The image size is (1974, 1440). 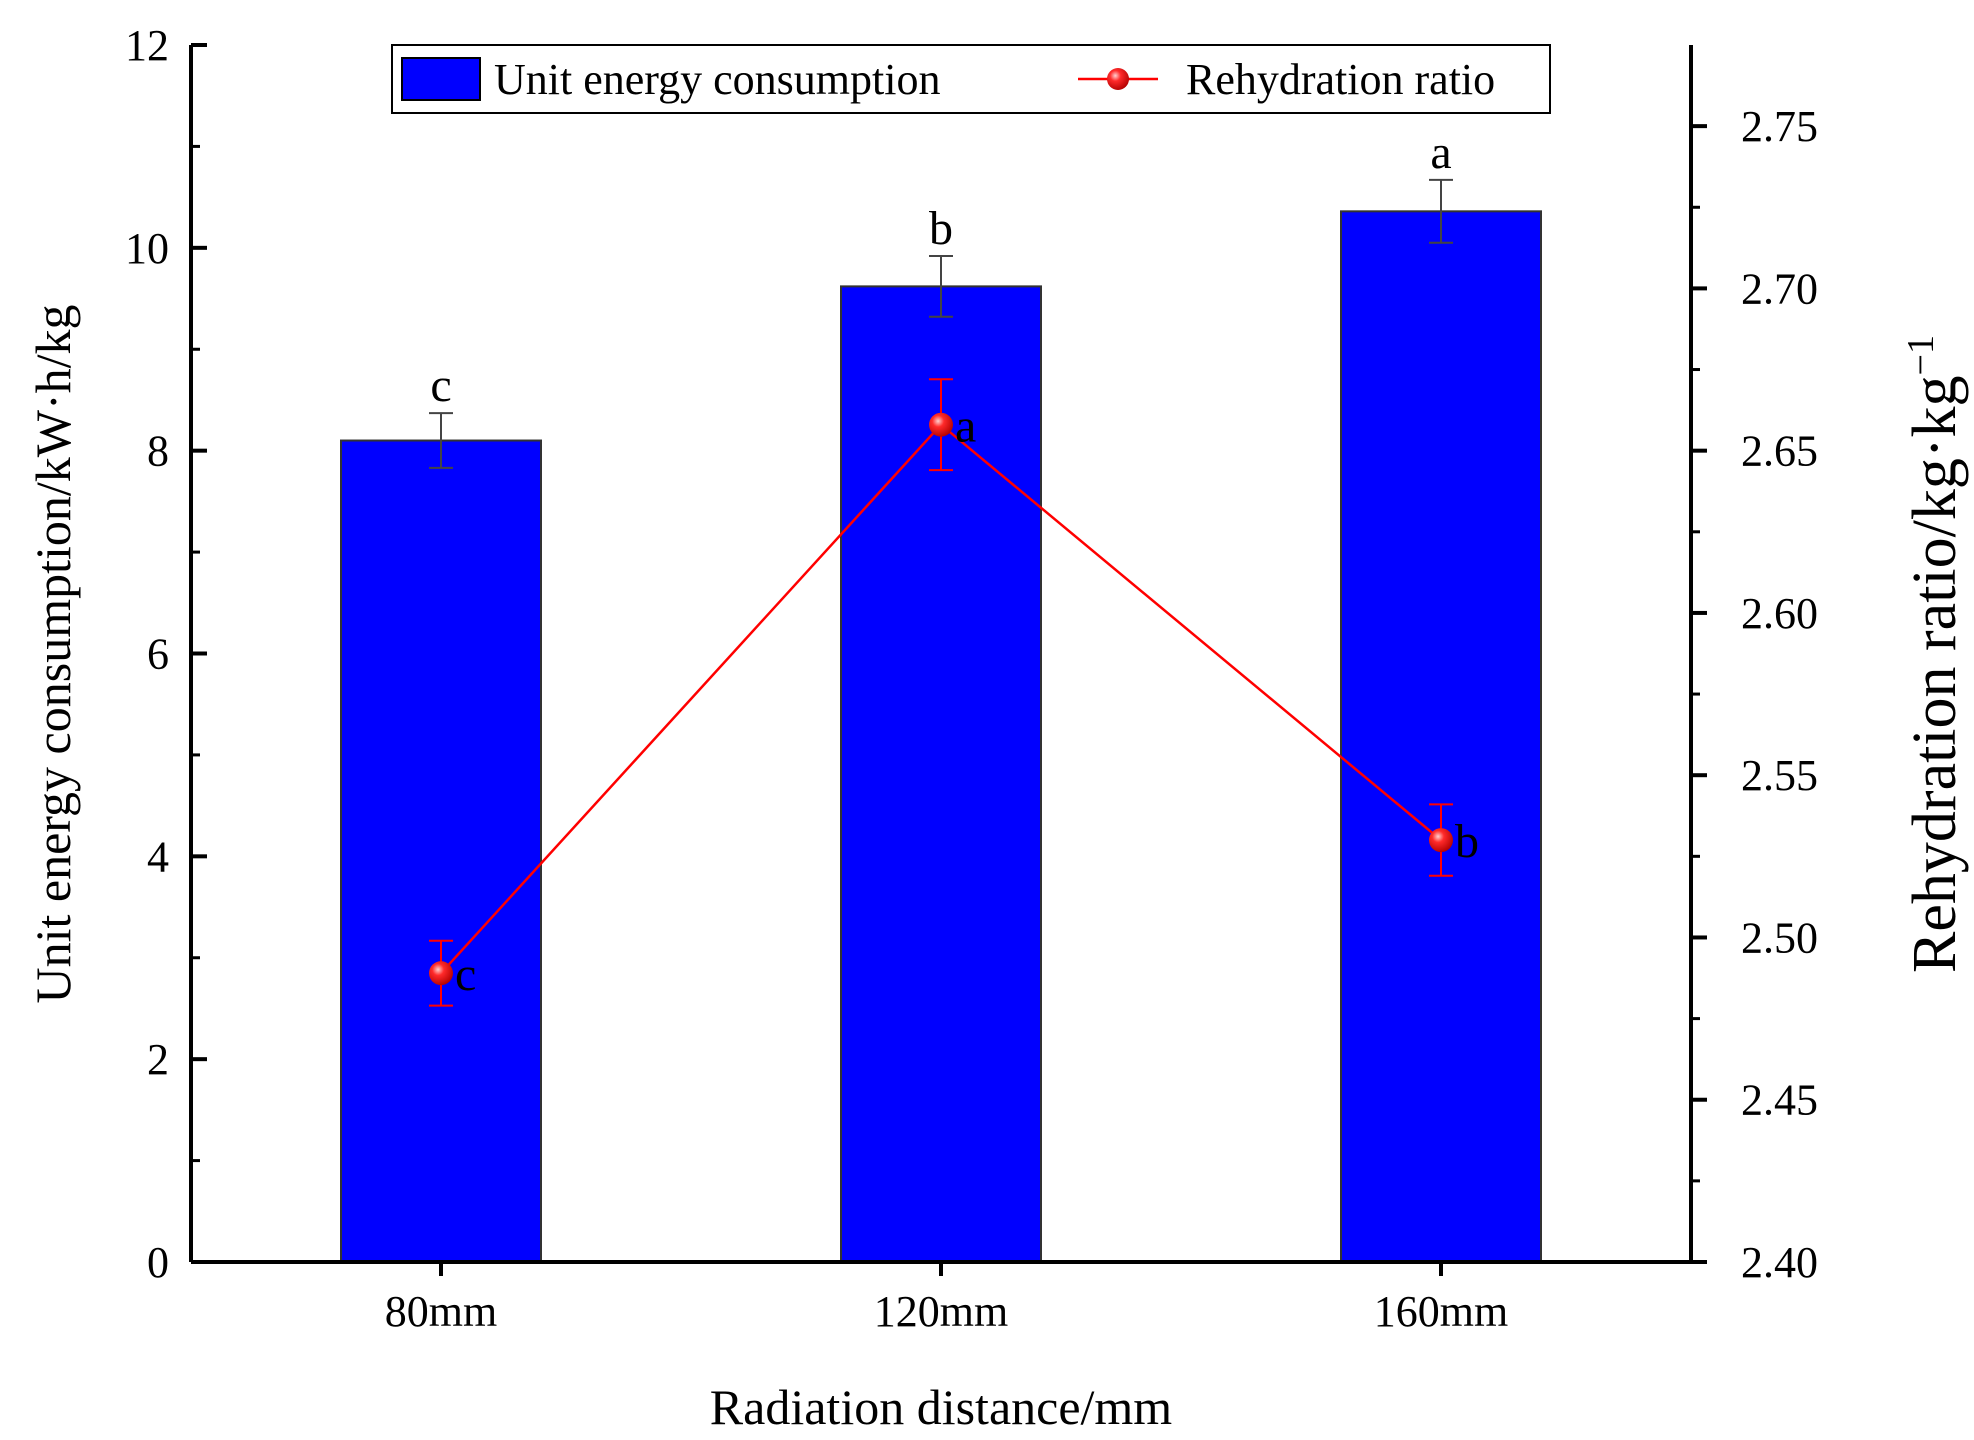 What do you see at coordinates (965, 426) in the screenshot?
I see `line-significance-label: a` at bounding box center [965, 426].